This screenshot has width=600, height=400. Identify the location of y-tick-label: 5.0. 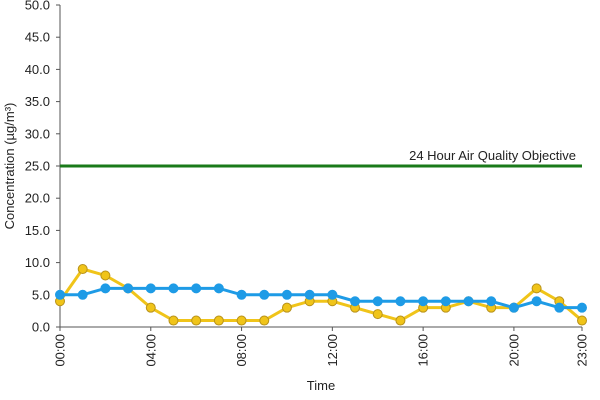
(41, 294).